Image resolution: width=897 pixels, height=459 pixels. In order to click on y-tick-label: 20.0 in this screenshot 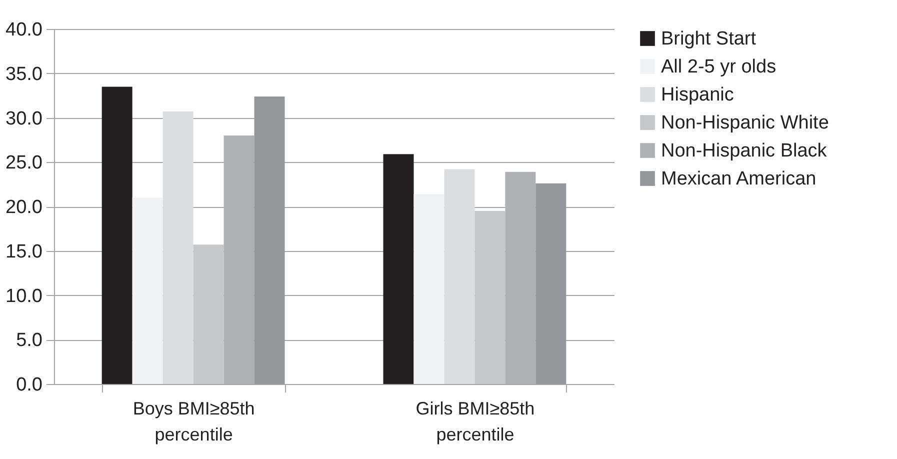, I will do `click(24, 207)`.